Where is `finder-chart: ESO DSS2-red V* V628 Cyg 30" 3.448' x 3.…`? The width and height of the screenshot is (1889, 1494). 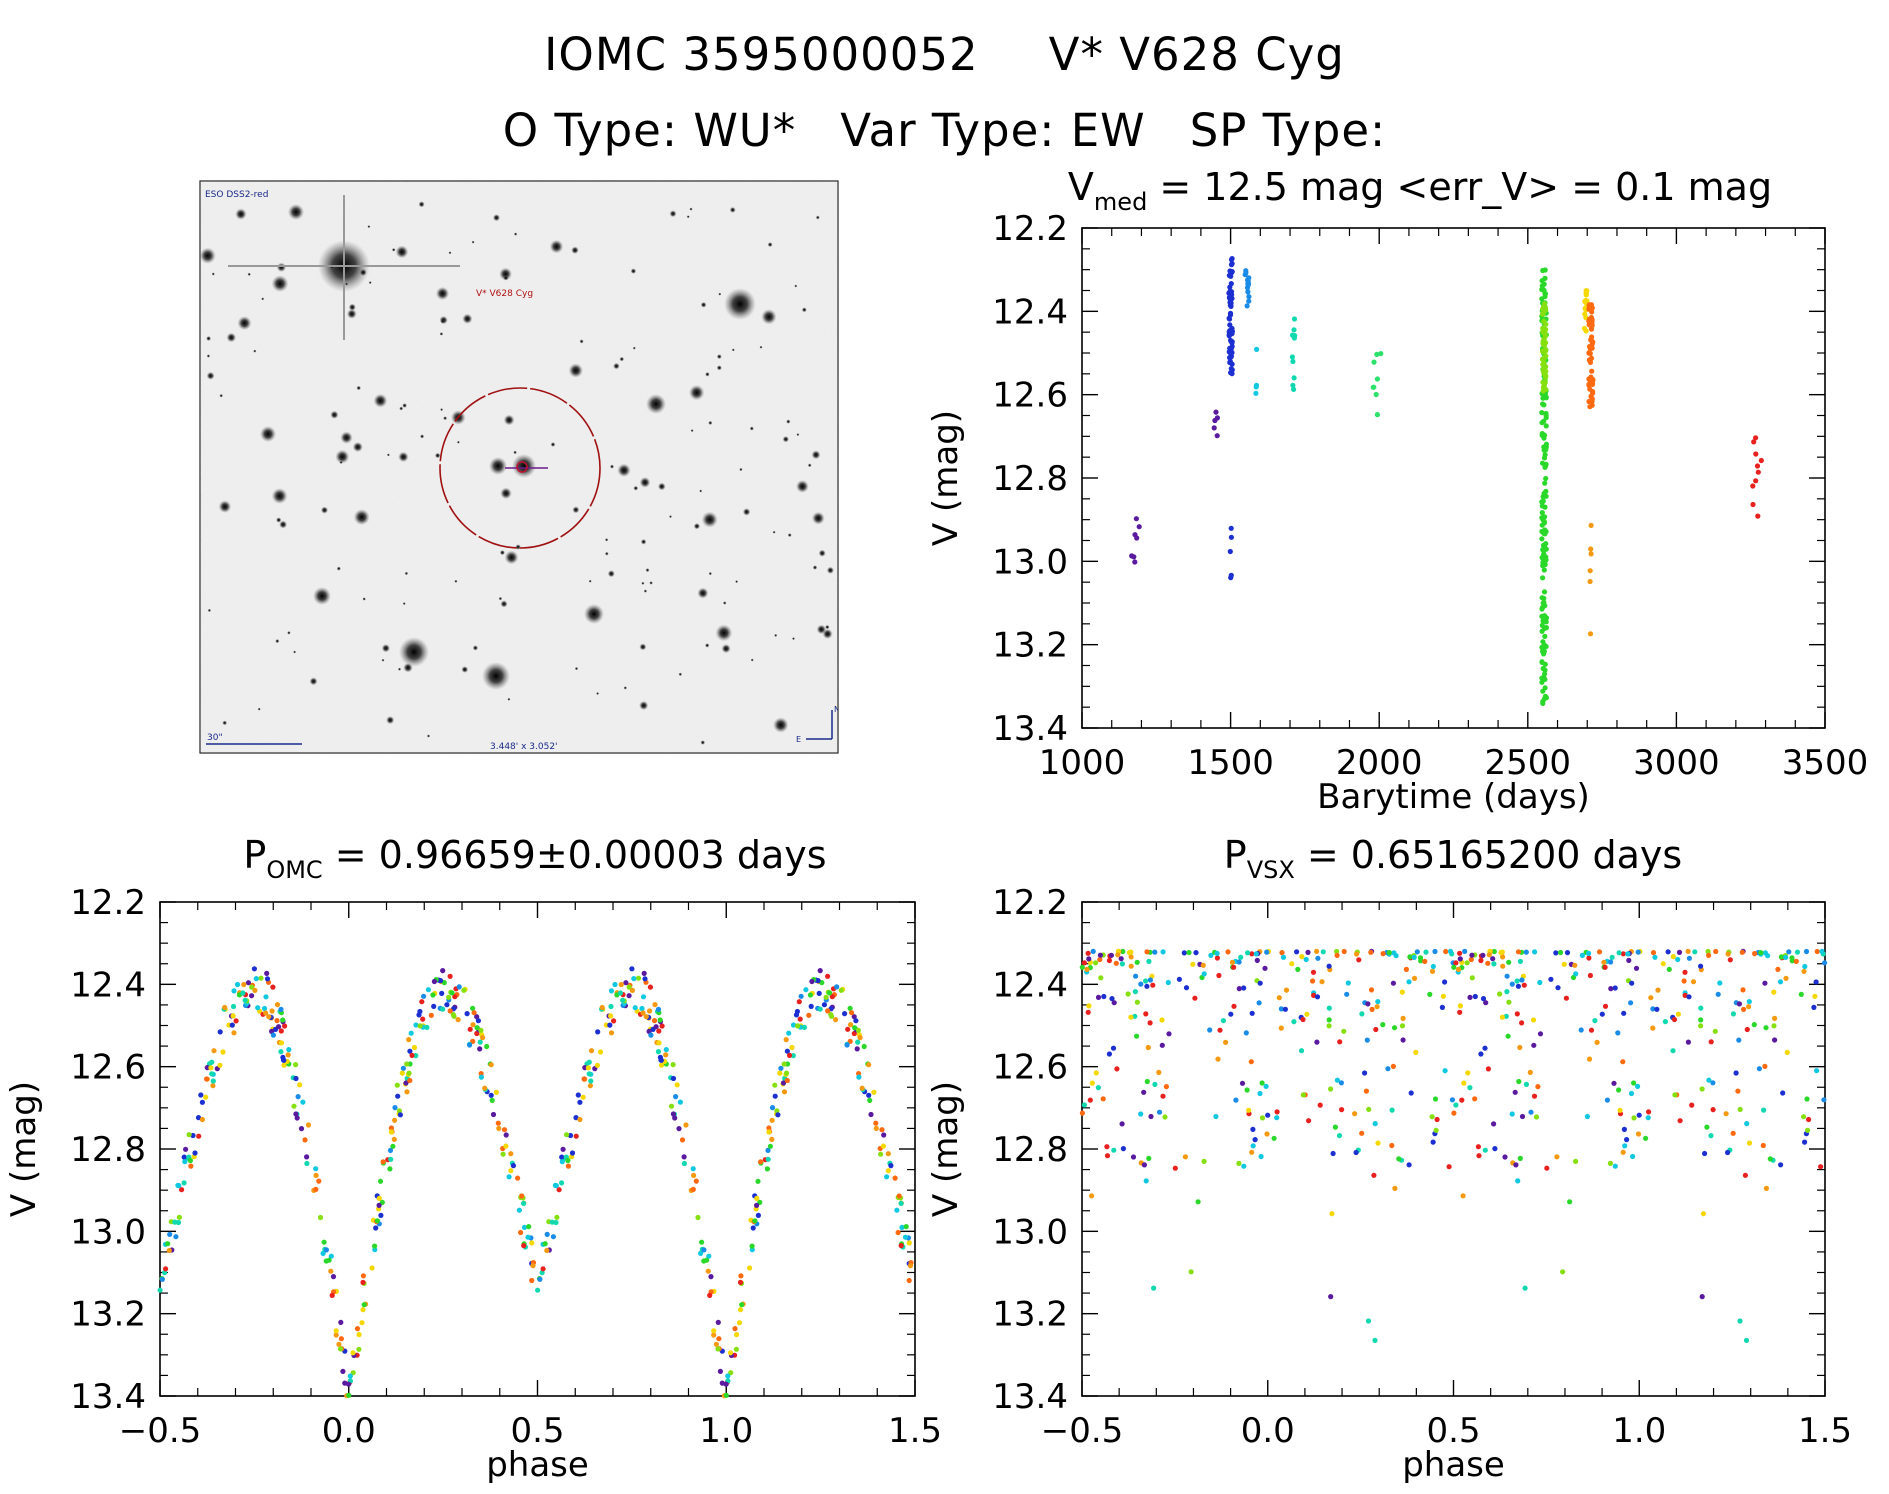
finder-chart: ESO DSS2-red V* V628 Cyg 30" 3.448' x 3.… is located at coordinates (519, 467).